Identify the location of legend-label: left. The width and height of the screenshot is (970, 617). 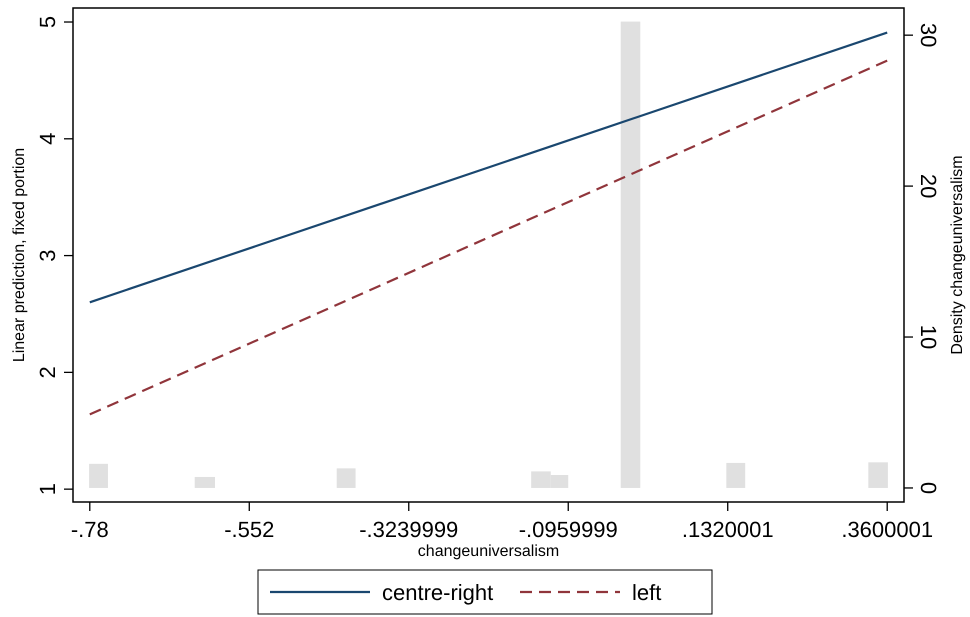
(647, 592).